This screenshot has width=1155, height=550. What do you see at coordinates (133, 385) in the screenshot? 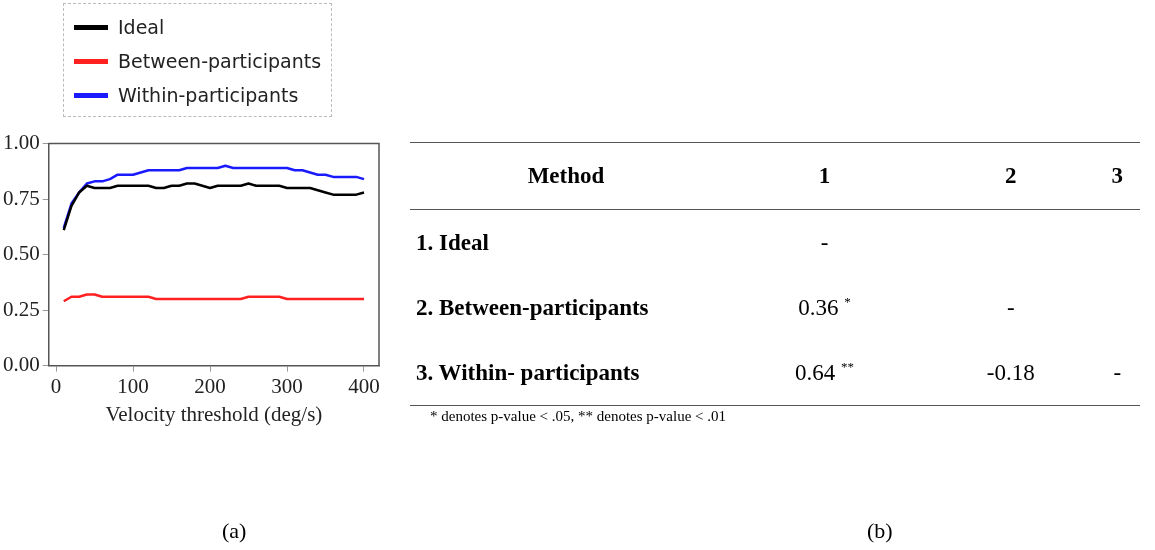
I see `x-tick-label: 100` at bounding box center [133, 385].